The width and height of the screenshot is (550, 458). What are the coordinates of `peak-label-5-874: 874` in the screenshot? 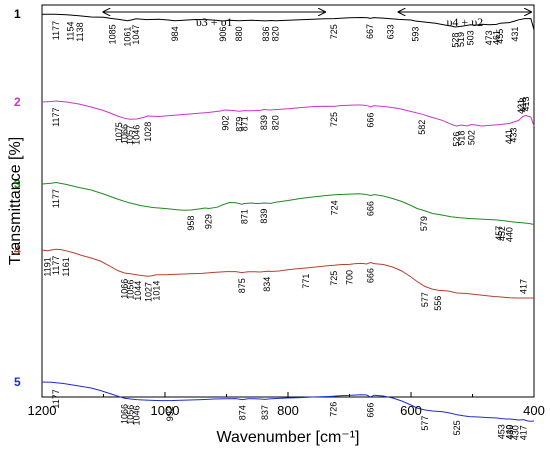 It's located at (243, 412).